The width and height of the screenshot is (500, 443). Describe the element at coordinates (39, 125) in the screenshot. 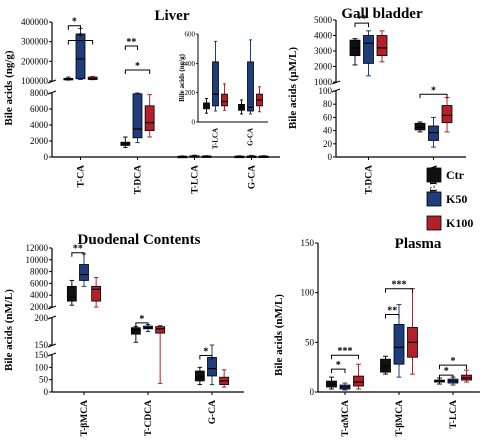

I see `liver-y-tick-label: 4000` at that location.